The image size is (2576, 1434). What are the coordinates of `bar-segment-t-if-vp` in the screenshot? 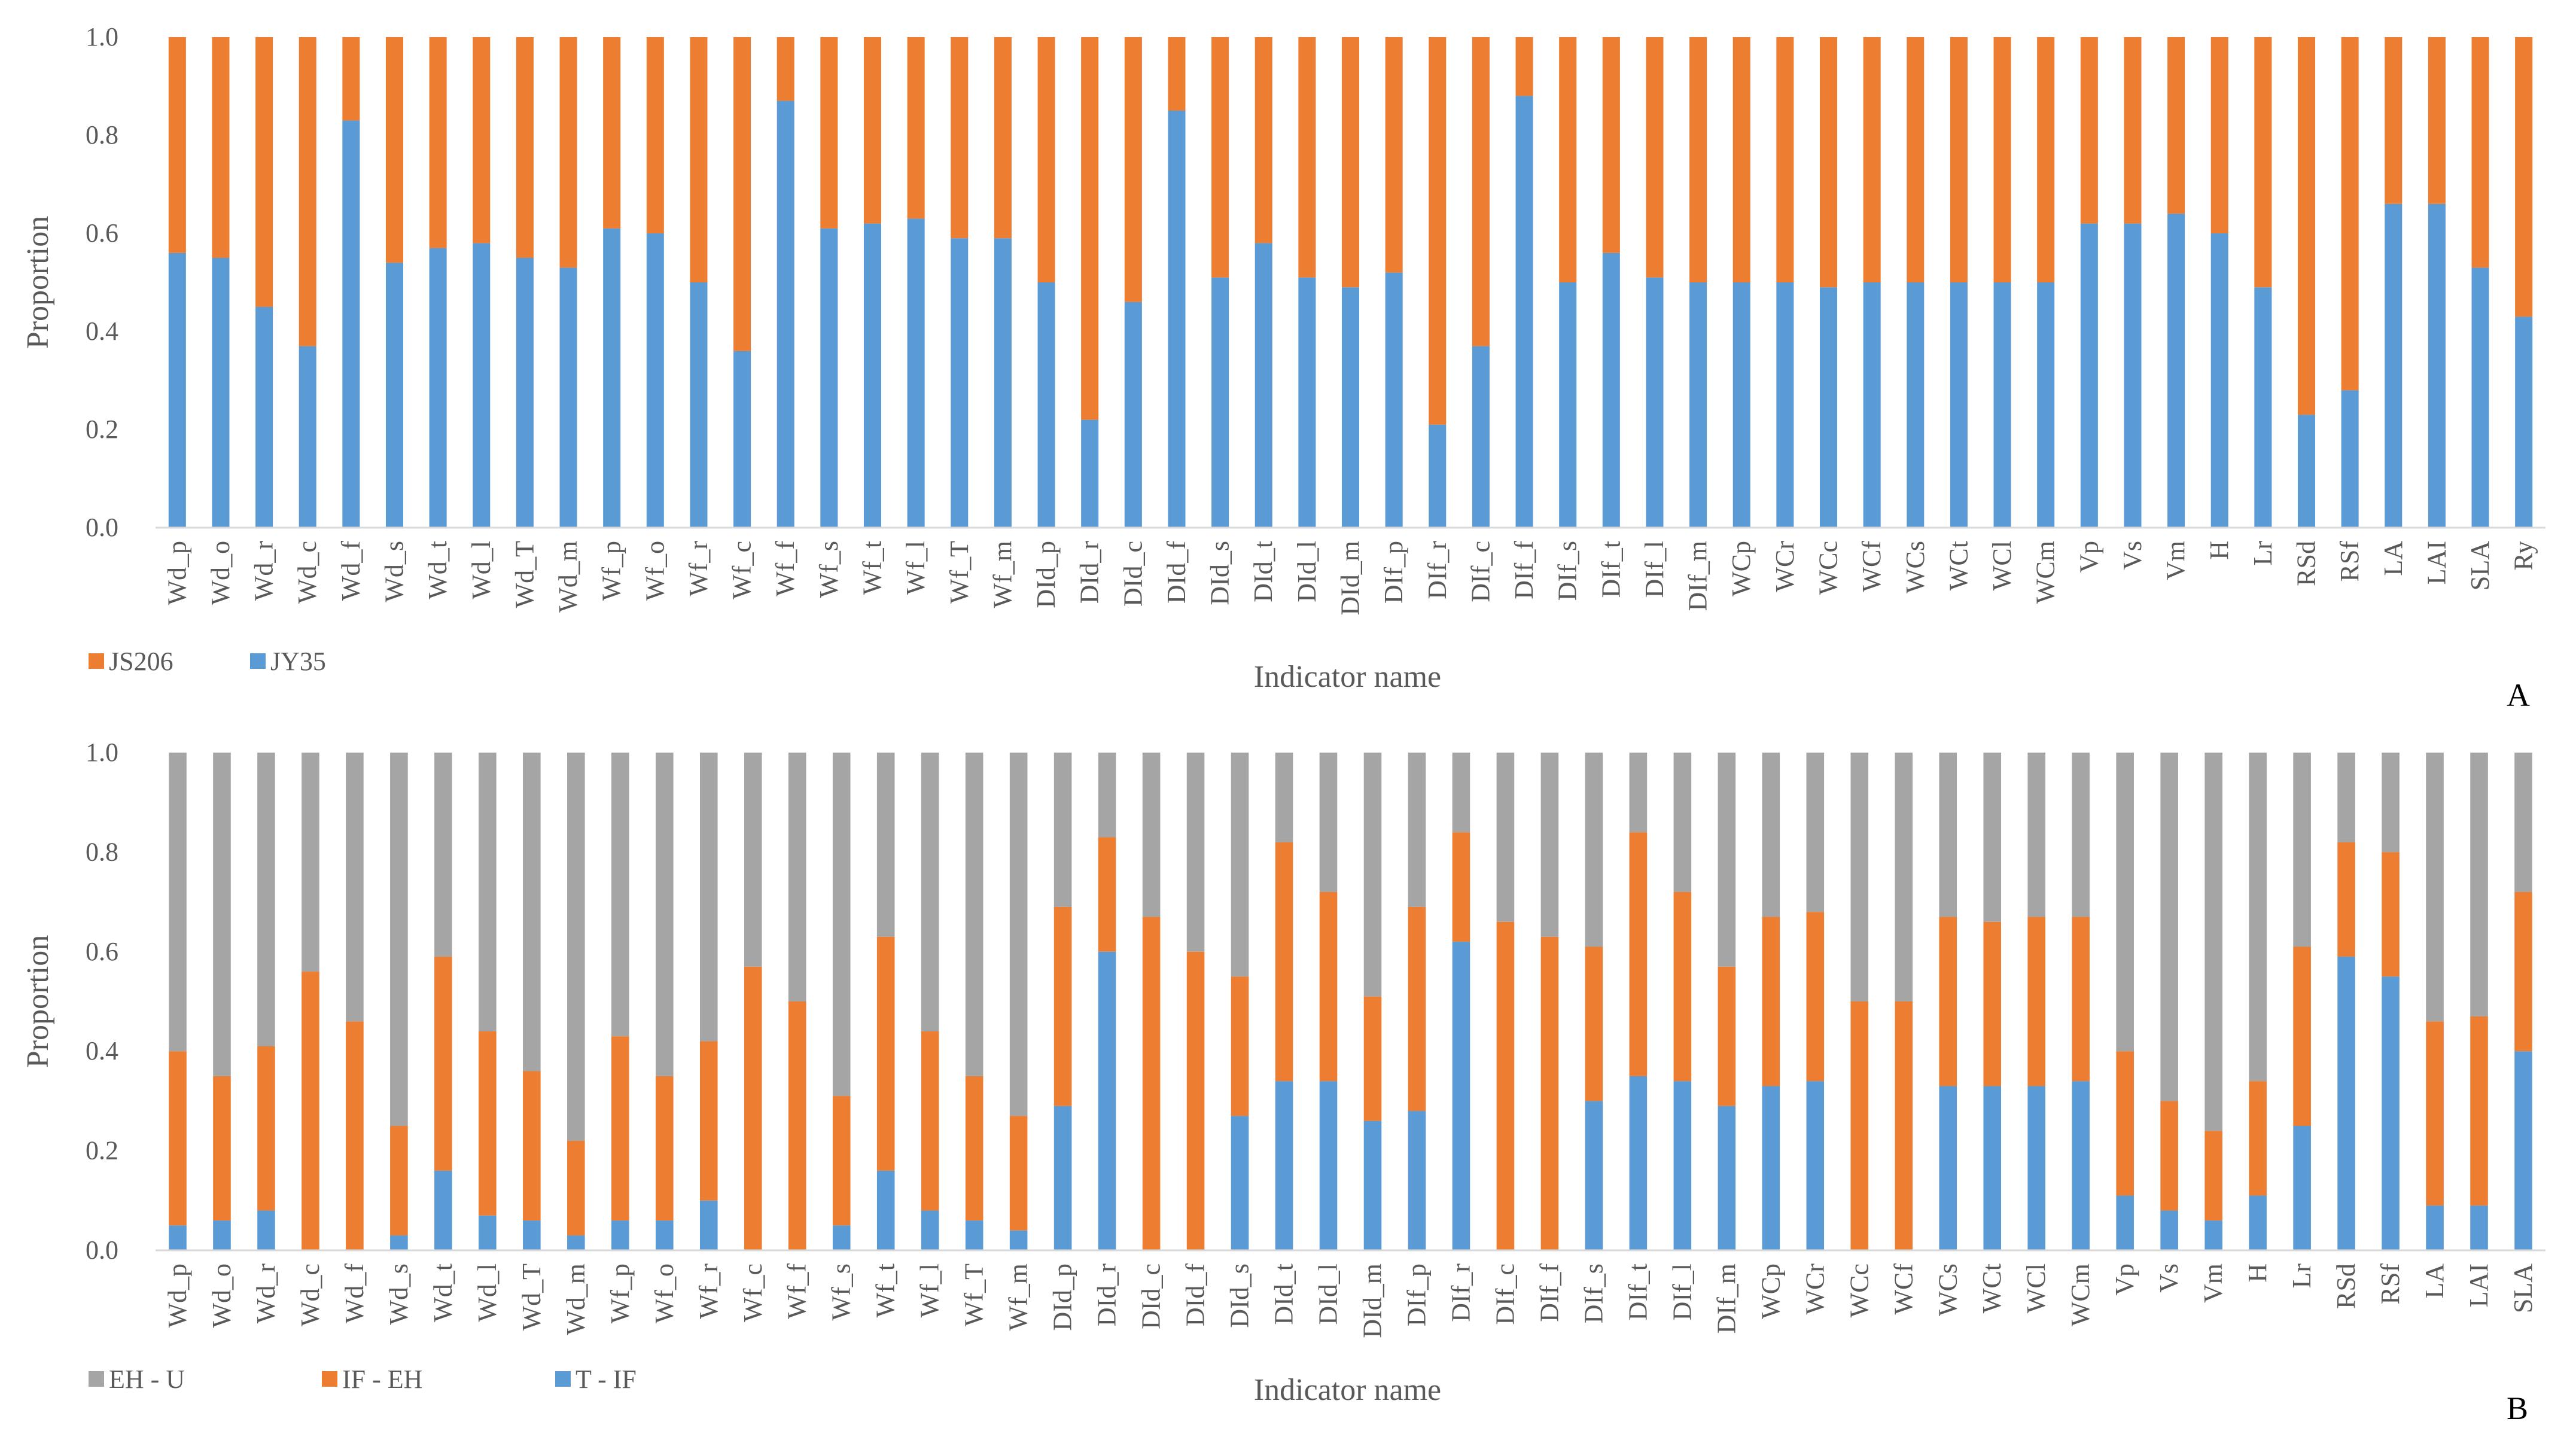 It's located at (2125, 1222).